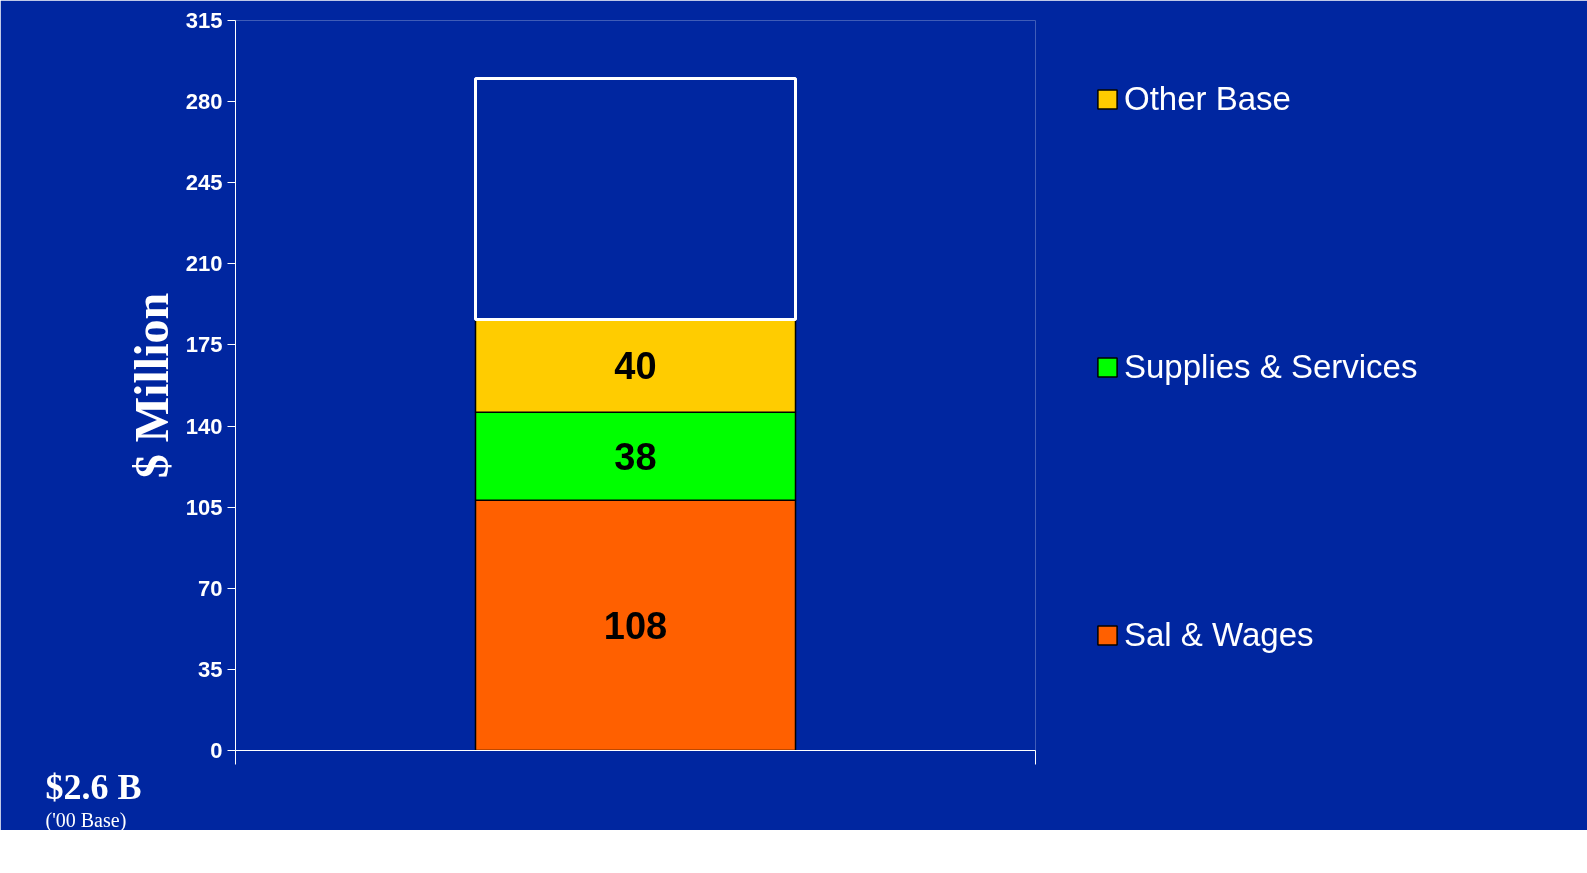 This screenshot has width=1587, height=873. I want to click on y-tick-label: 140, so click(204, 426).